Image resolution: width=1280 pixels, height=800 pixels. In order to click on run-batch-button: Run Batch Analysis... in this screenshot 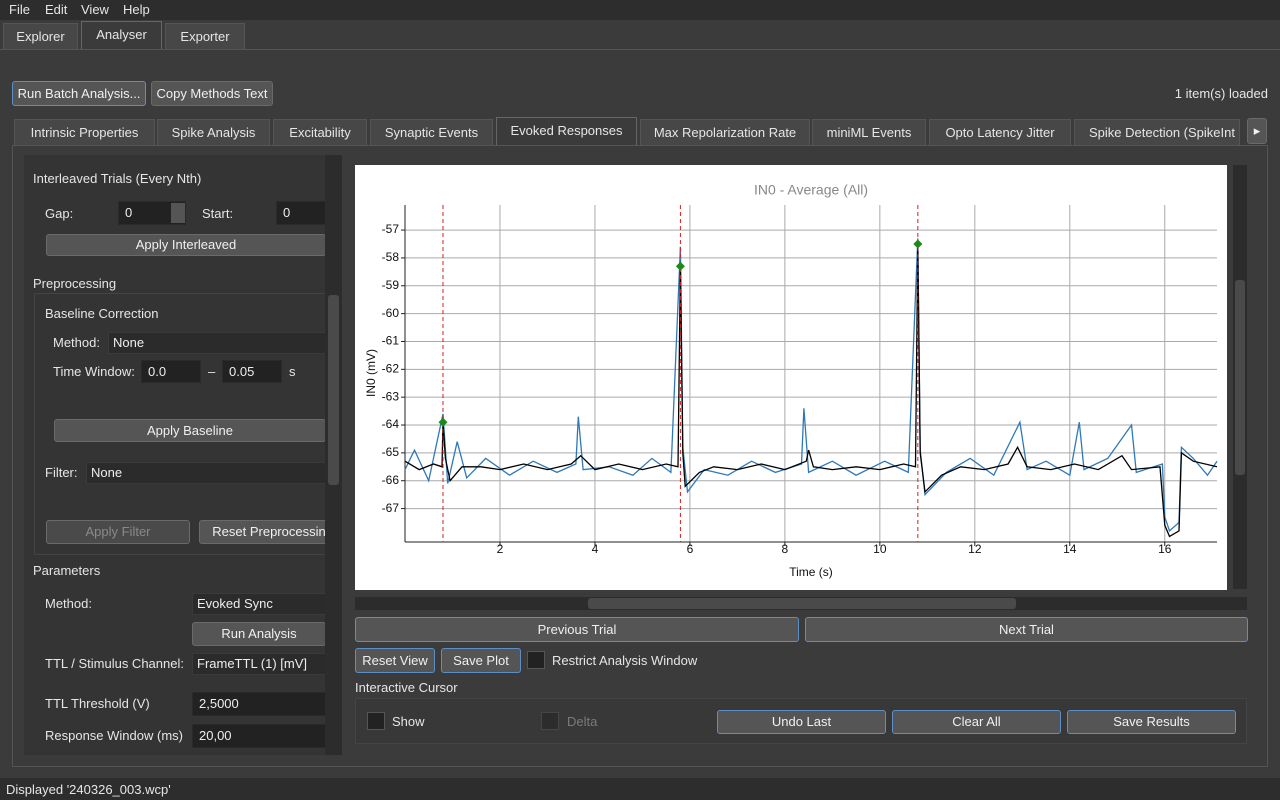, I will do `click(79, 93)`.